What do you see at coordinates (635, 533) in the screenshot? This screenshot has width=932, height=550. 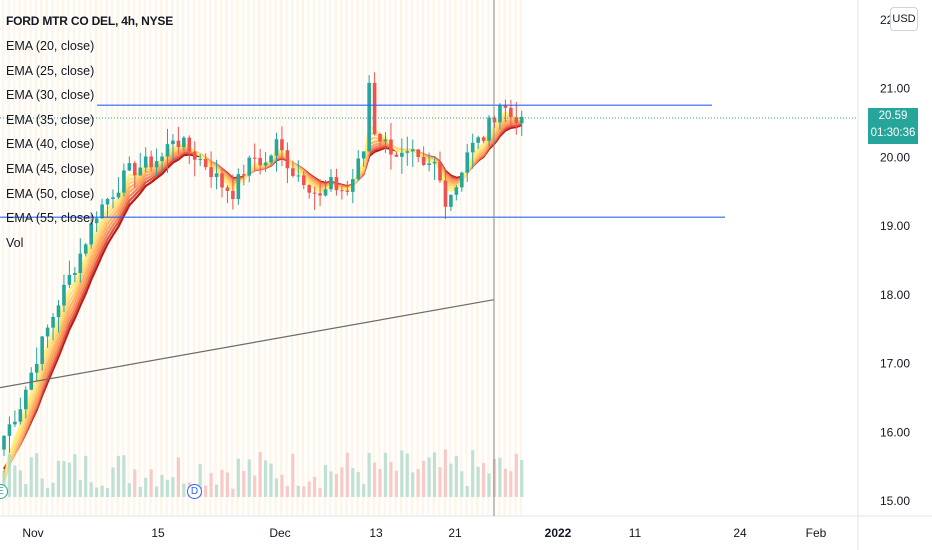 I see `time-tick-label: 11` at bounding box center [635, 533].